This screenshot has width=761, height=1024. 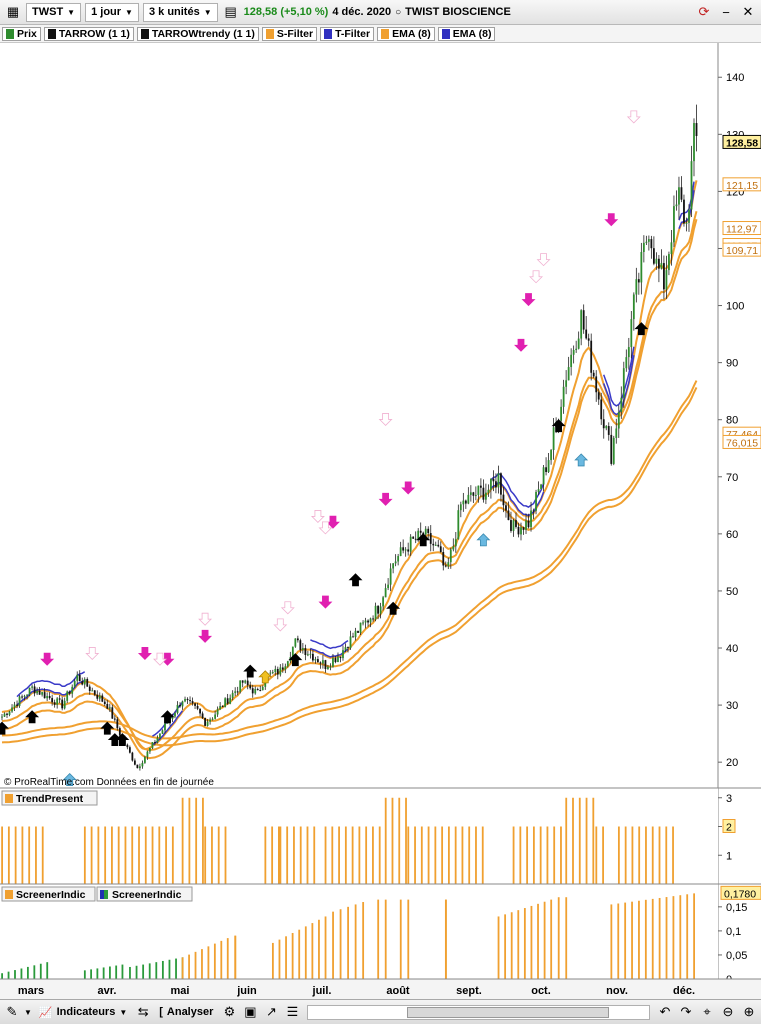 What do you see at coordinates (180, 12) in the screenshot?
I see `units-select: 3 k unités ▼` at bounding box center [180, 12].